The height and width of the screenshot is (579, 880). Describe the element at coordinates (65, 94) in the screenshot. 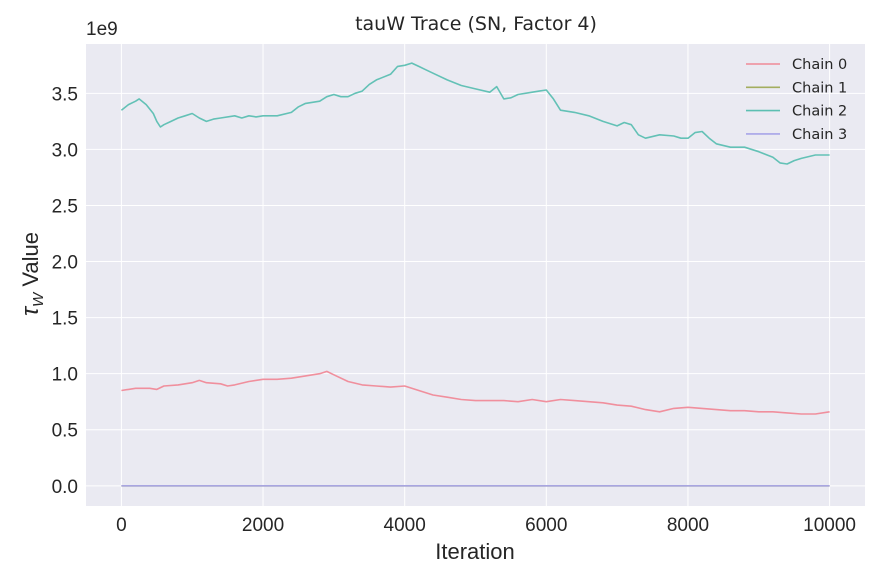

I see `y-tick-label: 3.5` at that location.